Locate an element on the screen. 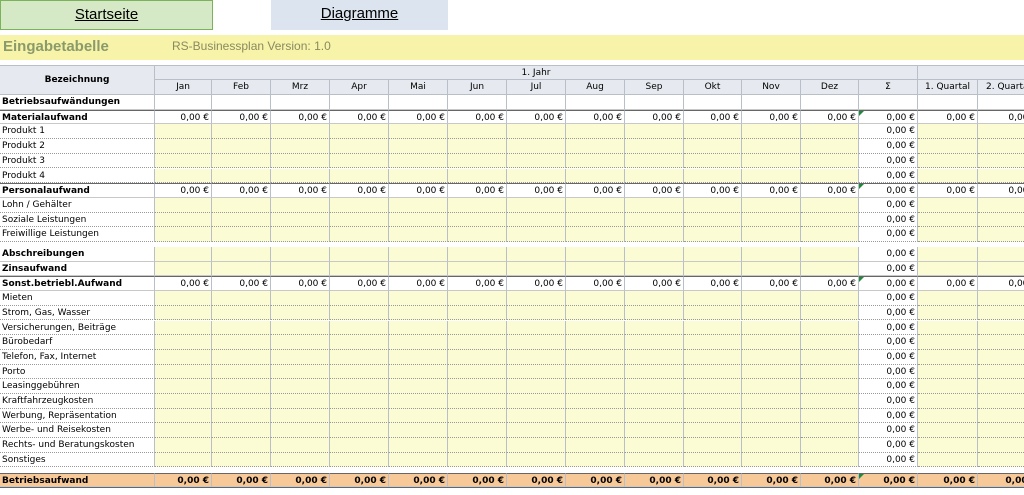 The height and width of the screenshot is (495, 1024). row-label: Produkt 1 is located at coordinates (77, 132).